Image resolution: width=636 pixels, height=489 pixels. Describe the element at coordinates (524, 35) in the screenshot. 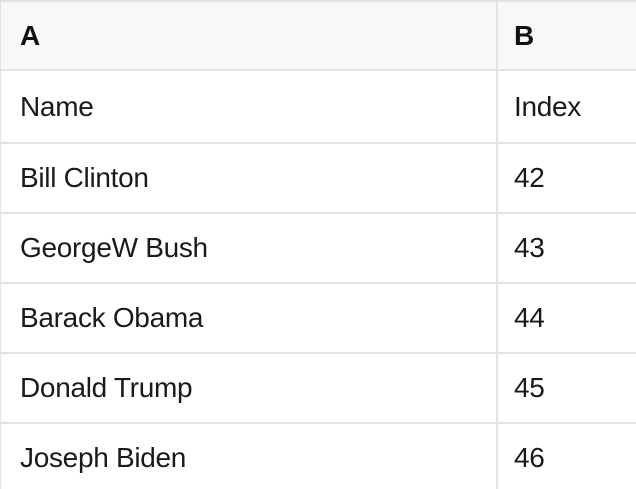

I see `column-header-b-label: B` at that location.